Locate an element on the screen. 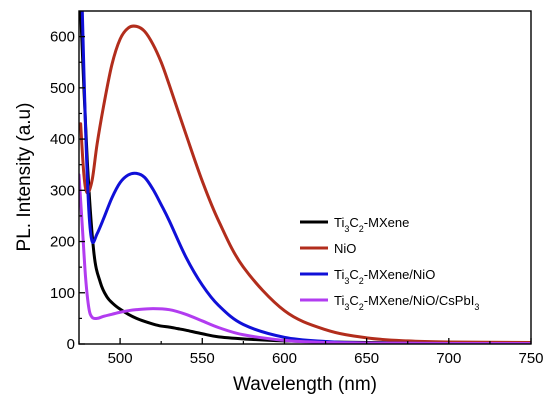  x-tick-label: 650 is located at coordinates (366, 358).